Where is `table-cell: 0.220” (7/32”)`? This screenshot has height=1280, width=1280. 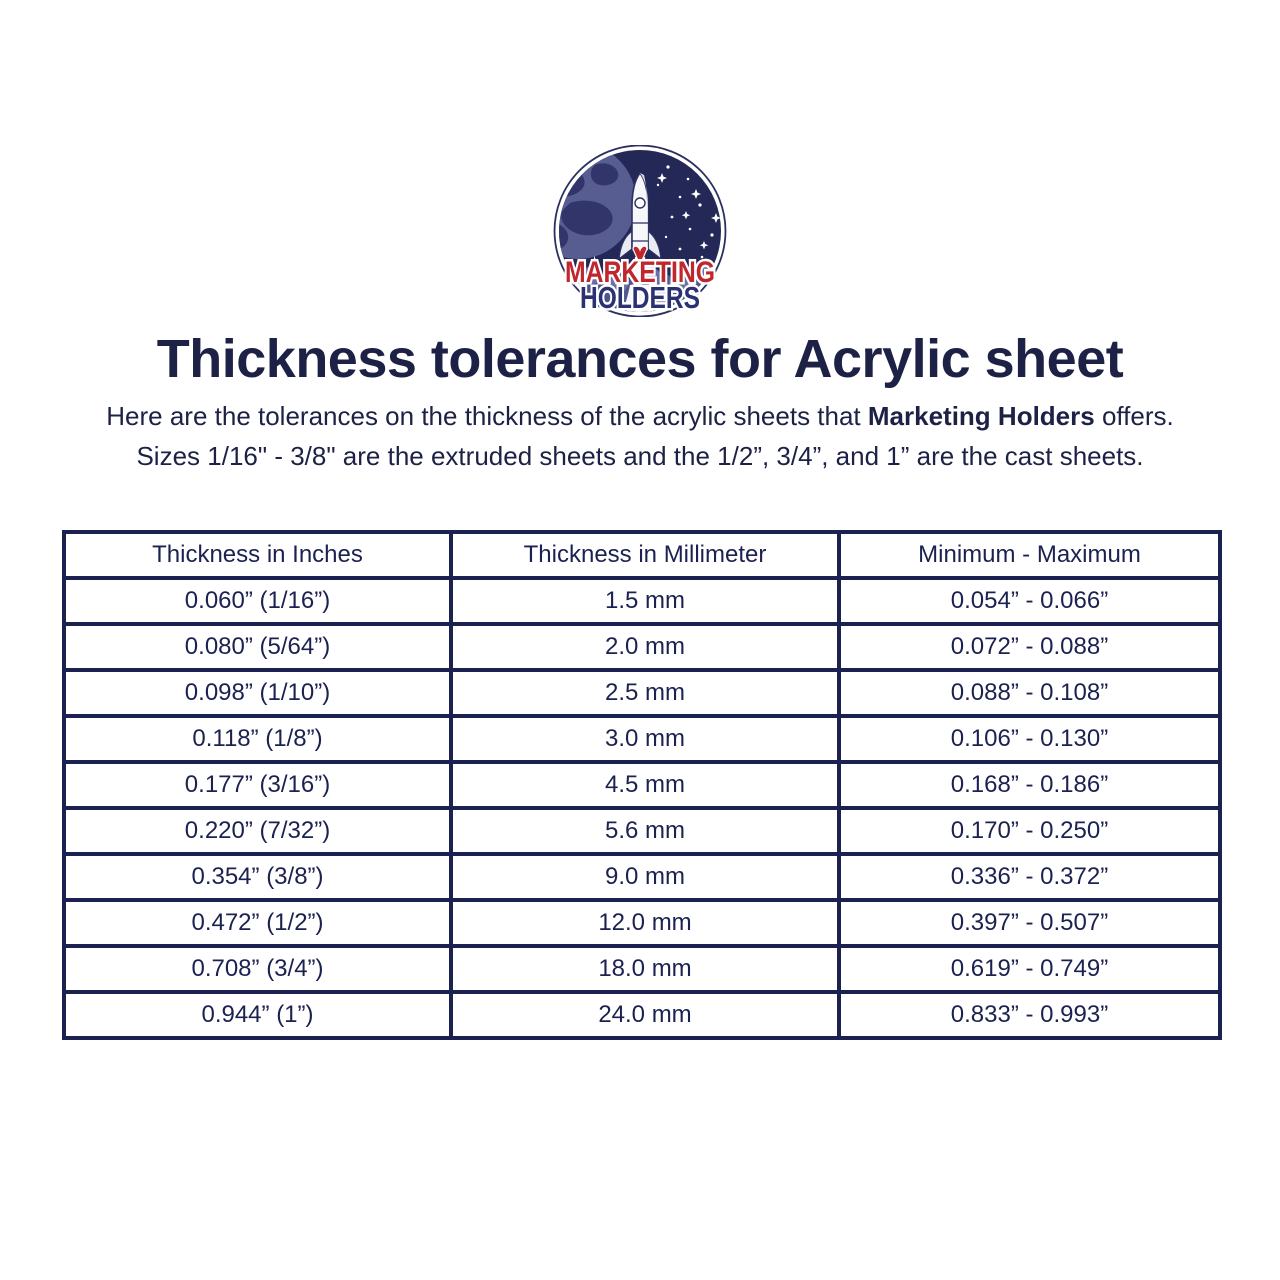 table-cell: 0.220” (7/32”) is located at coordinates (257, 831).